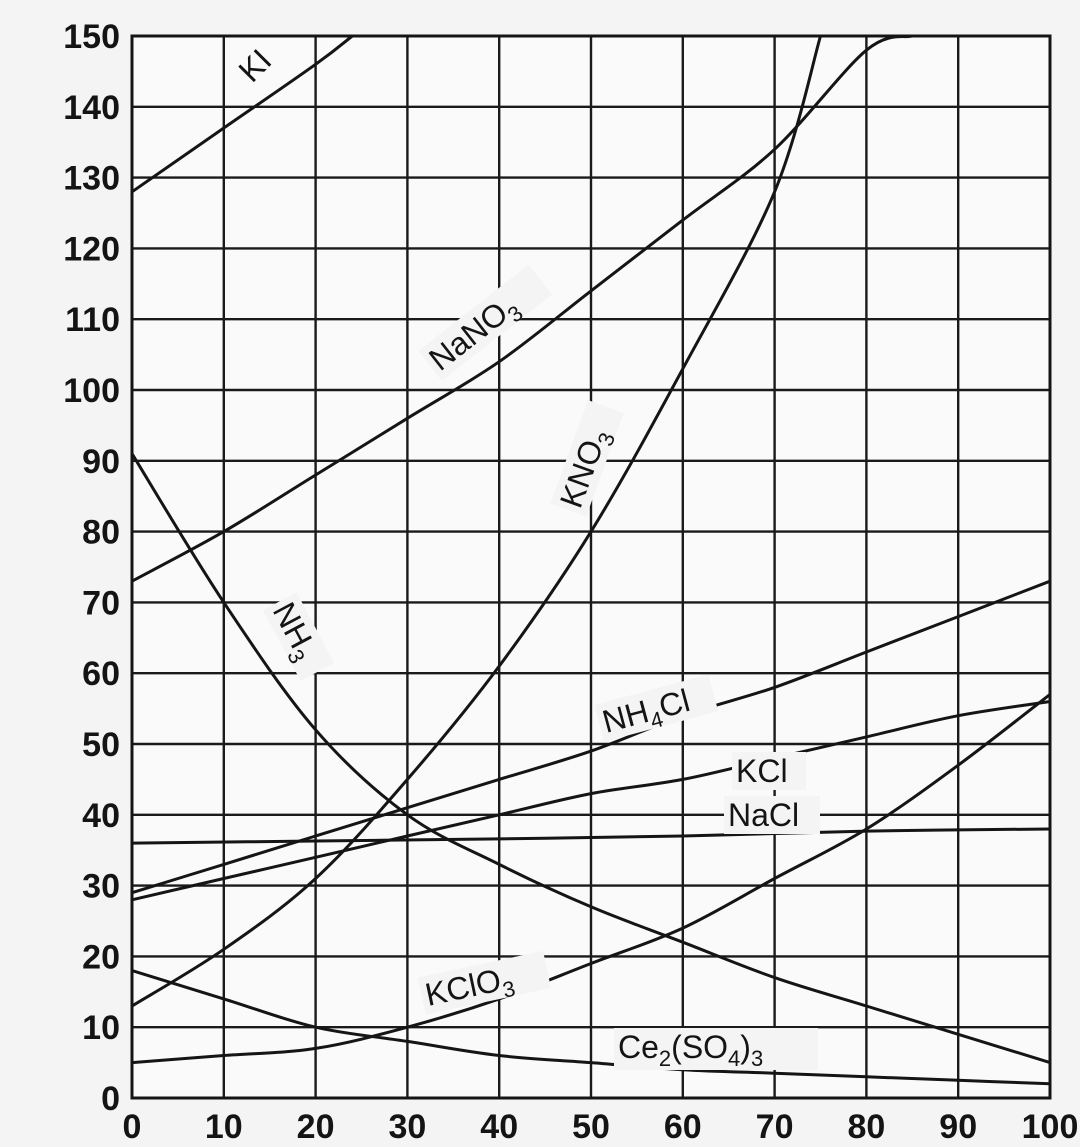 The image size is (1080, 1147). What do you see at coordinates (646, 714) in the screenshot?
I see `label-NH4Cl-text: NH4Cl` at bounding box center [646, 714].